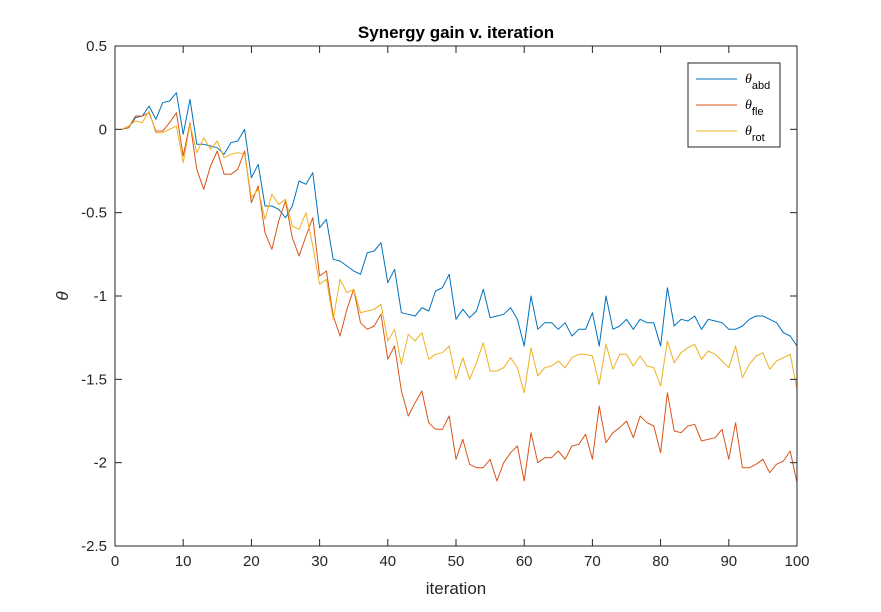 Image resolution: width=881 pixels, height=612 pixels. I want to click on y-tick-label: -2.5, so click(94, 546).